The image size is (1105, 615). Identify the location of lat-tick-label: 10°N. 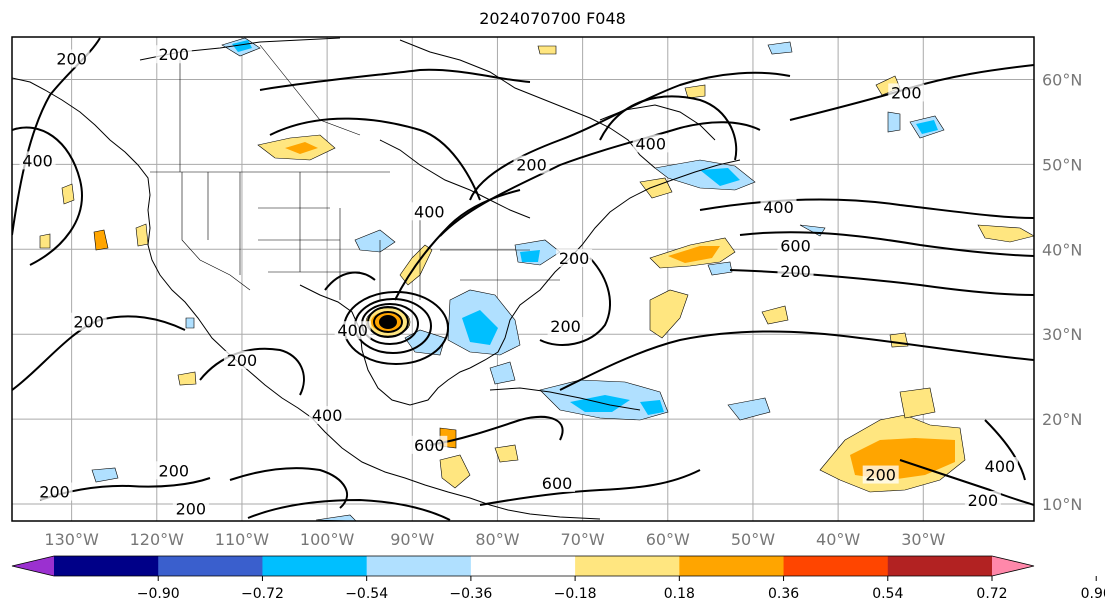
(1062, 504).